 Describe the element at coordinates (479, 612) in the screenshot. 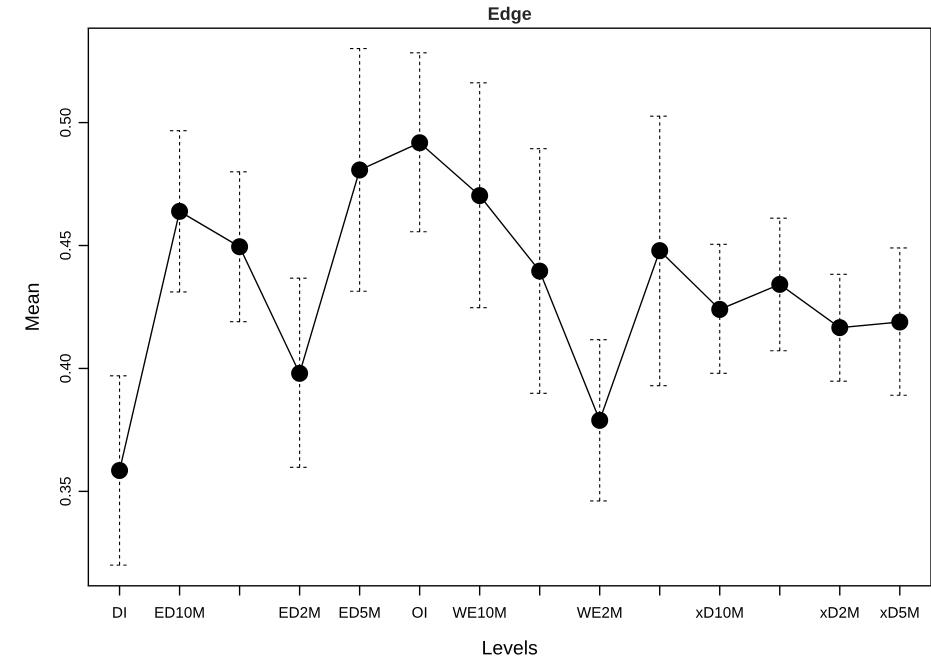

I see `x-tick-label: WE10M` at that location.